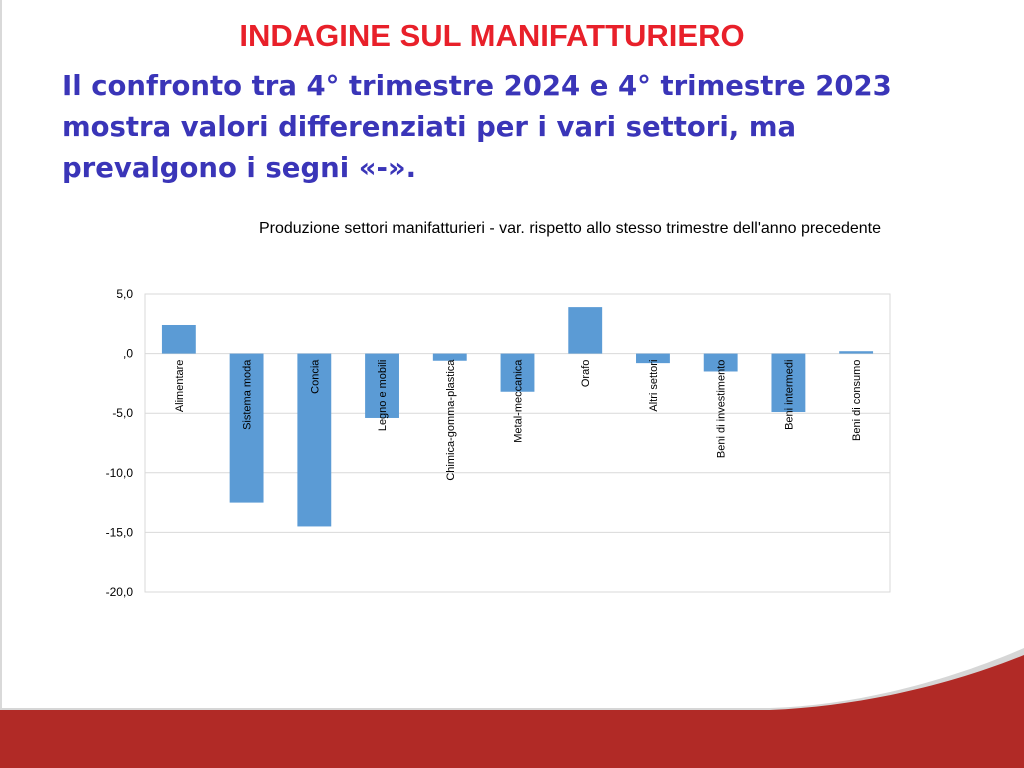 This screenshot has height=768, width=1024. Describe the element at coordinates (128, 354) in the screenshot. I see `y-tick-label: ,0` at that location.